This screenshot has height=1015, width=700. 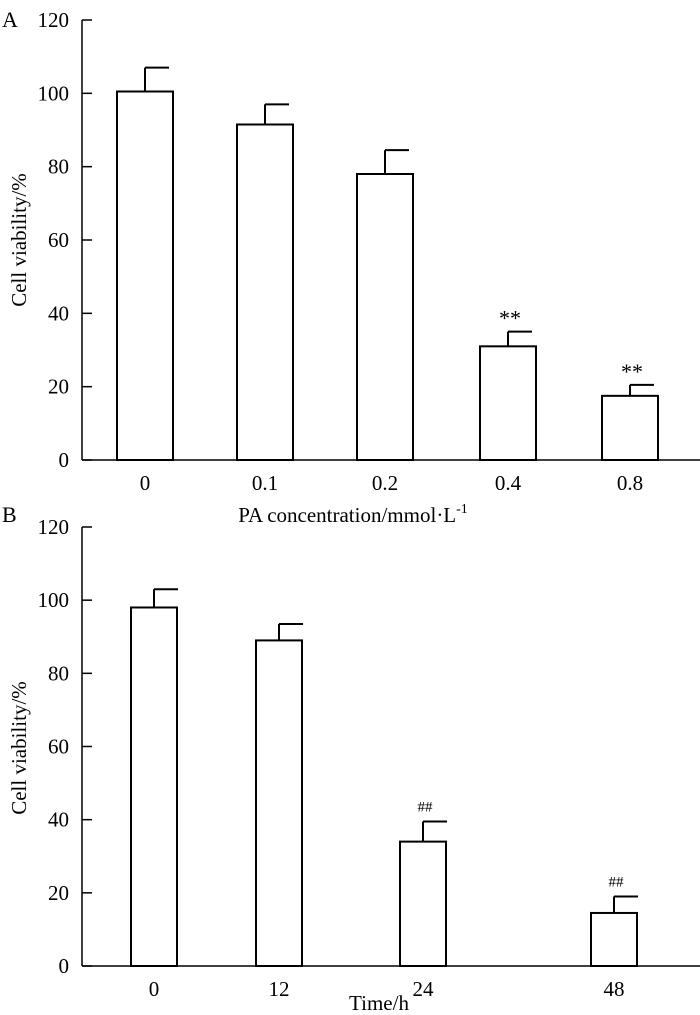 What do you see at coordinates (64, 966) in the screenshot?
I see `panel-b-y-tick-label: 0` at bounding box center [64, 966].